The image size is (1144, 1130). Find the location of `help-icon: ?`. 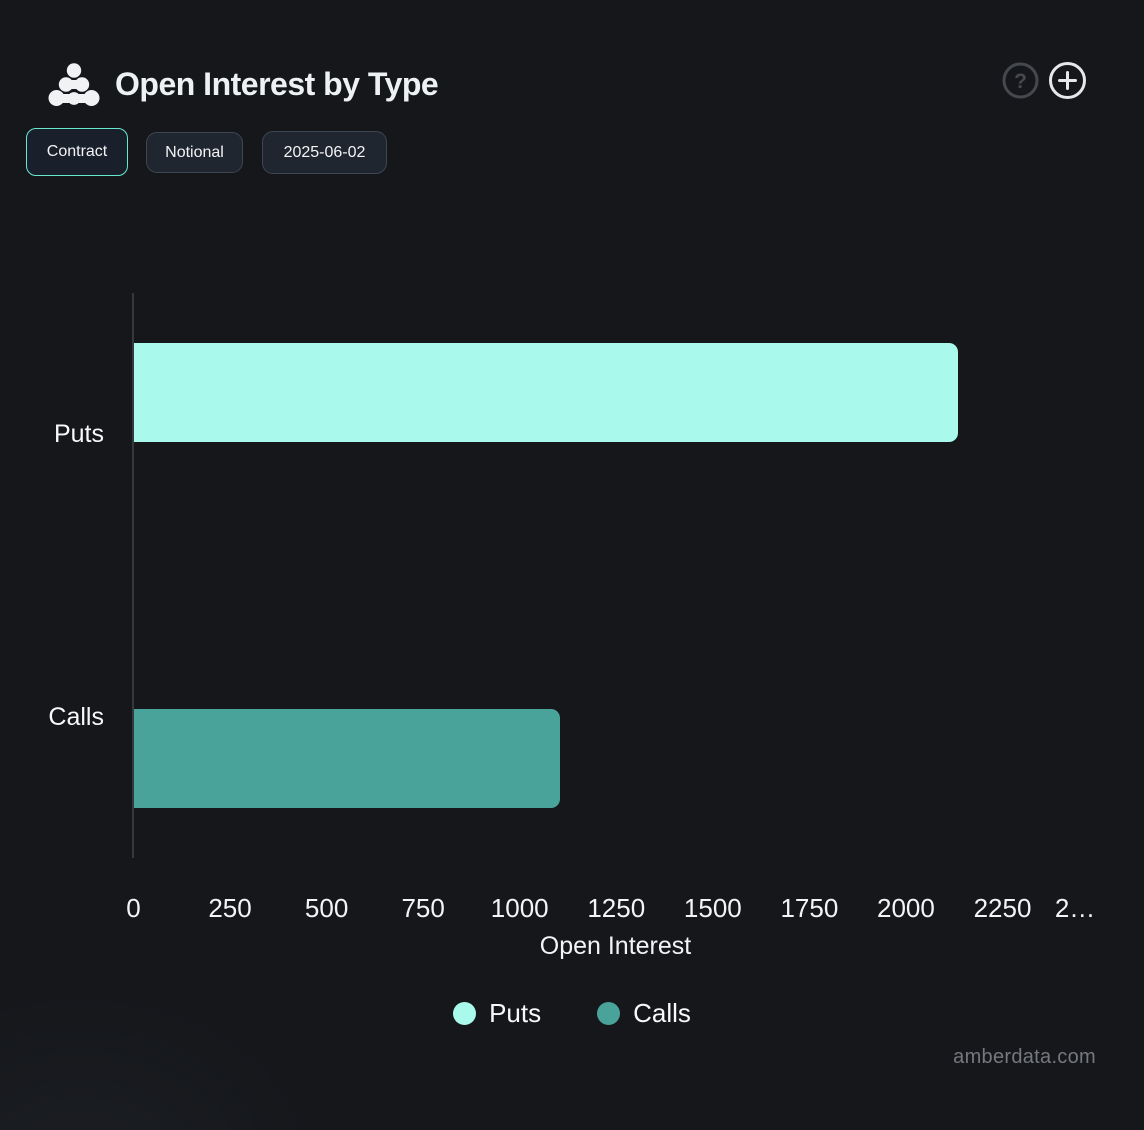

help-icon: ? is located at coordinates (1020, 80).